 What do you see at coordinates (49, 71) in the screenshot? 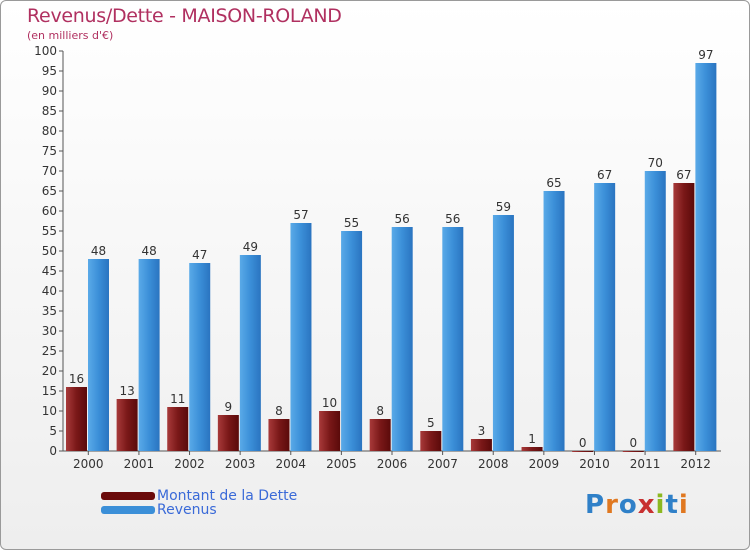
I see `y-tick-label: 95` at bounding box center [49, 71].